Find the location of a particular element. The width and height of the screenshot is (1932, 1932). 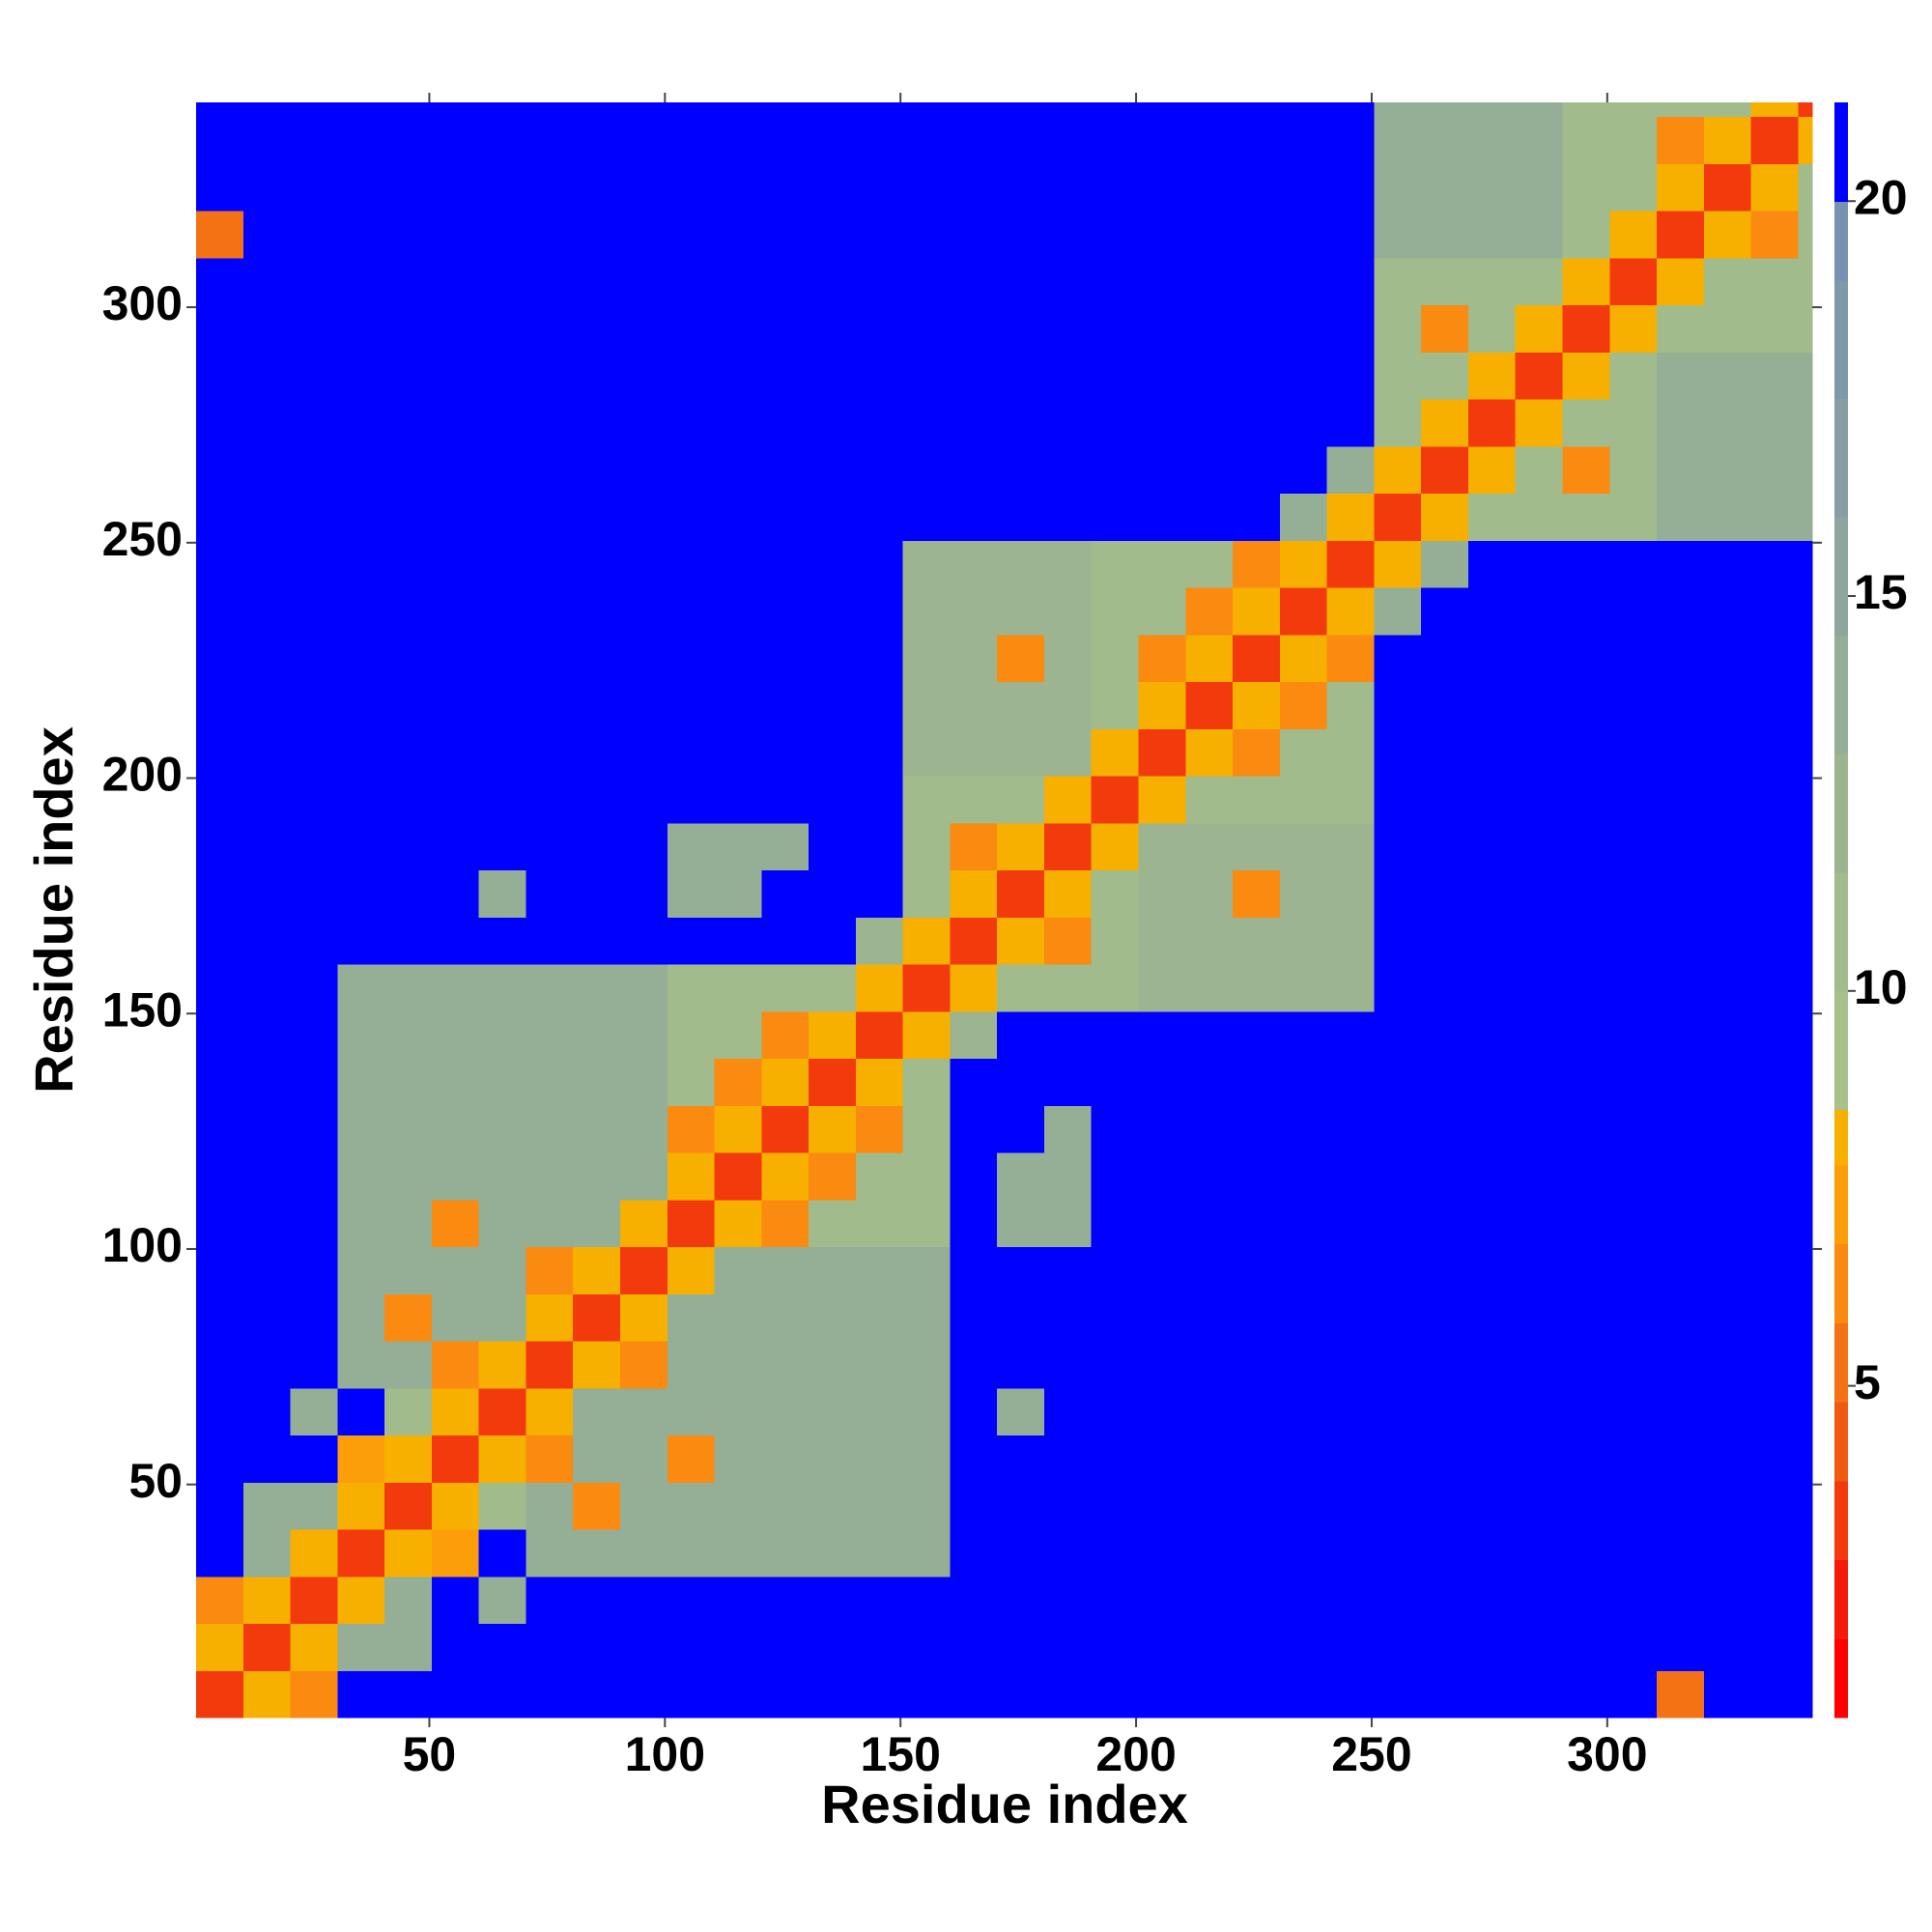

colorbar-swatch is located at coordinates (1841, 932).